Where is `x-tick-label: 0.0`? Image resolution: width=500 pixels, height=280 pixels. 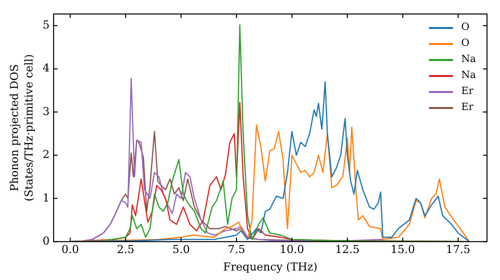
x-tick-label: 0.0 is located at coordinates (70, 249).